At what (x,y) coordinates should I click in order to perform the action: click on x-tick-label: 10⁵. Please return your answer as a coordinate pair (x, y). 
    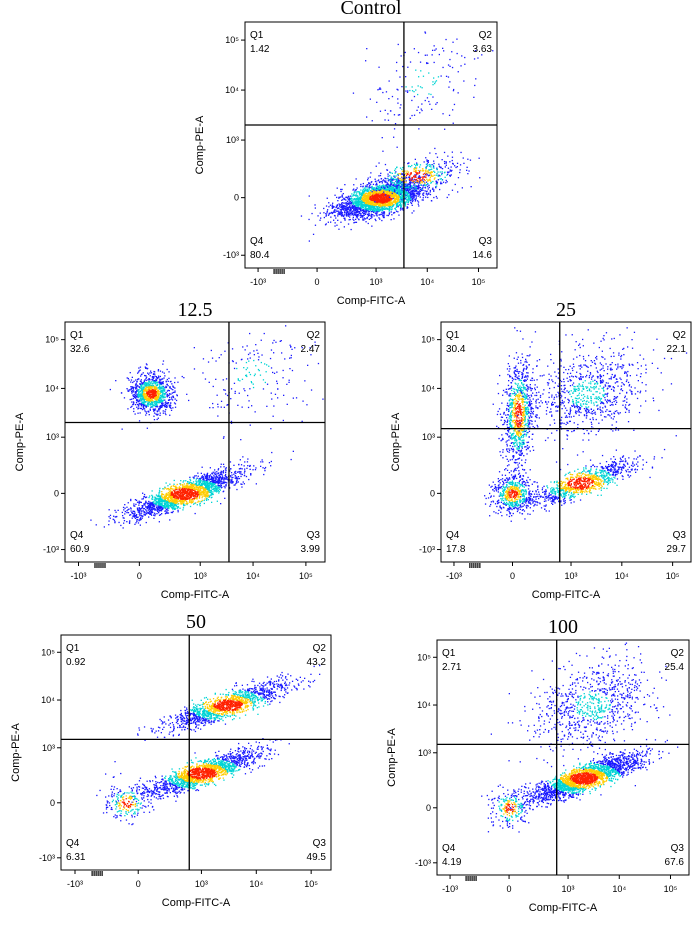
    Looking at the image, I should click on (479, 282).